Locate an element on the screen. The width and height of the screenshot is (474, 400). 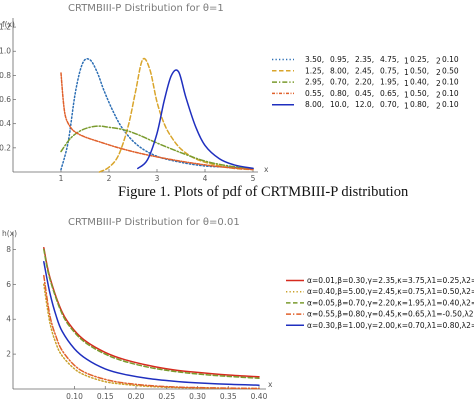
y-tick-label: 0.6 is located at coordinates (5, 99).